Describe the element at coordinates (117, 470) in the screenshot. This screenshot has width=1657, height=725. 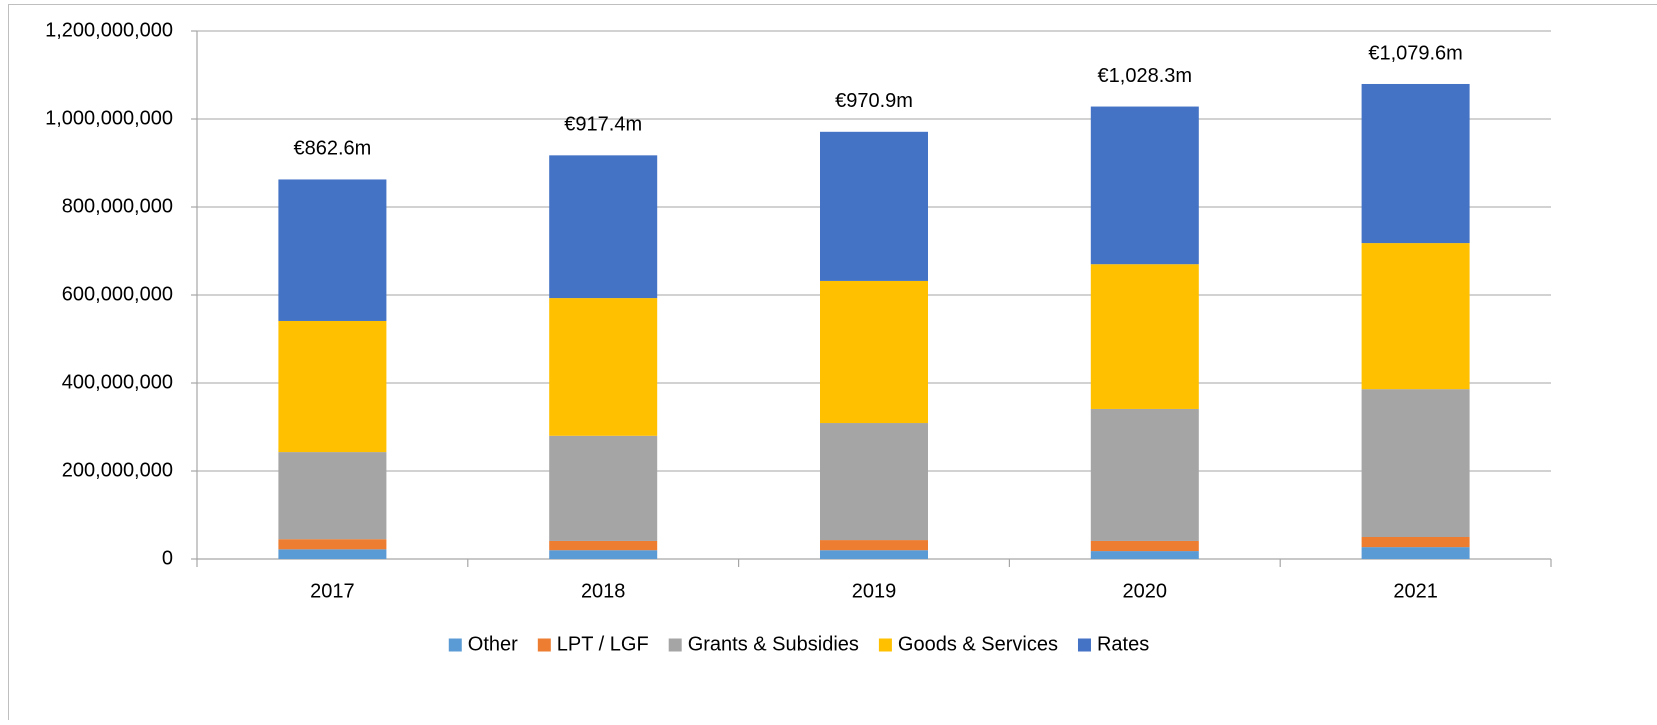
I see `y-tick-label: 200,000,000` at that location.